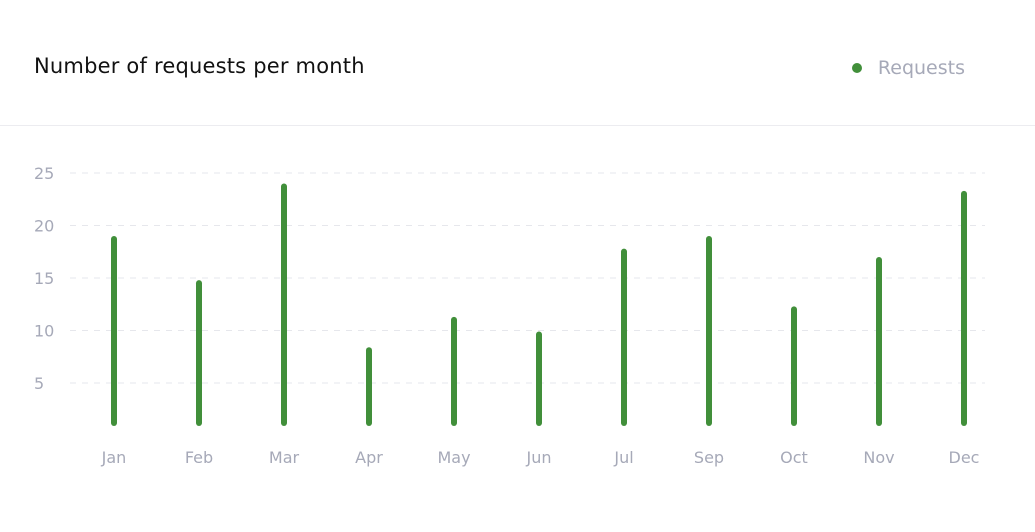 The image size is (1035, 532). I want to click on x-tick-label: Jan, so click(114, 457).